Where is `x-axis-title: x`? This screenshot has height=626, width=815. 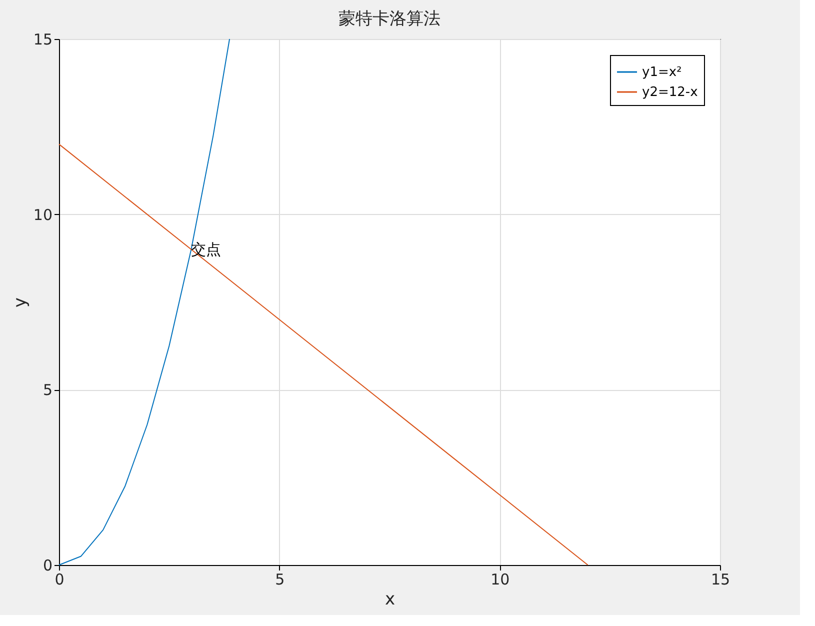 x-axis-title: x is located at coordinates (390, 600).